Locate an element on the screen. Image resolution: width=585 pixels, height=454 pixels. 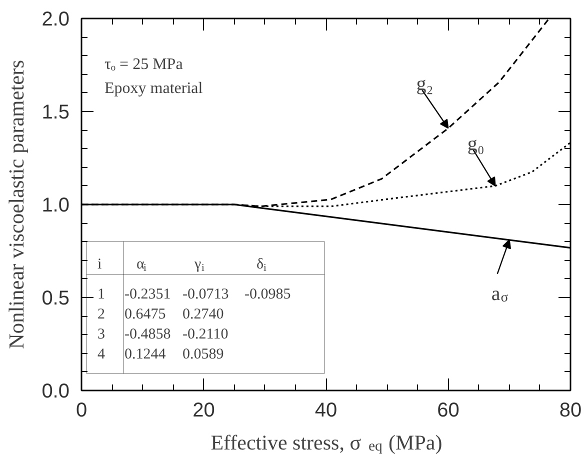
annotation: -0.0985 is located at coordinates (267, 294).